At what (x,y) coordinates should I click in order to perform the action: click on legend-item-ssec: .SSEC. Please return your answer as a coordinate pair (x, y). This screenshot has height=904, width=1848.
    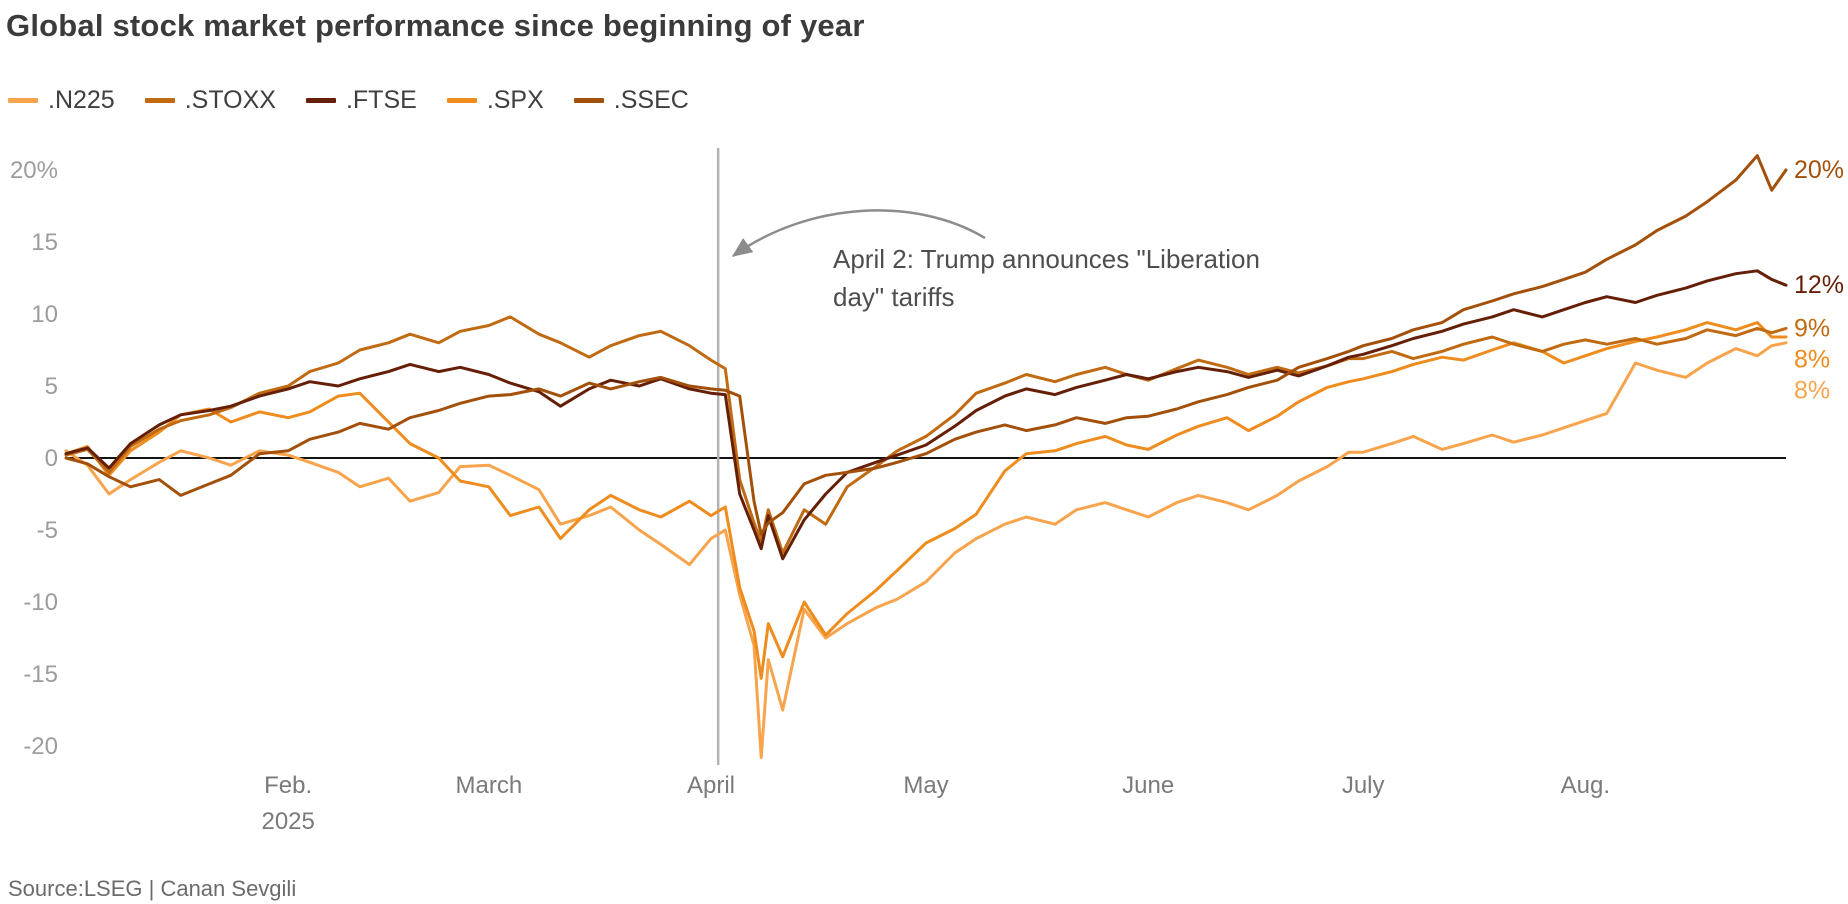
    Looking at the image, I should click on (631, 100).